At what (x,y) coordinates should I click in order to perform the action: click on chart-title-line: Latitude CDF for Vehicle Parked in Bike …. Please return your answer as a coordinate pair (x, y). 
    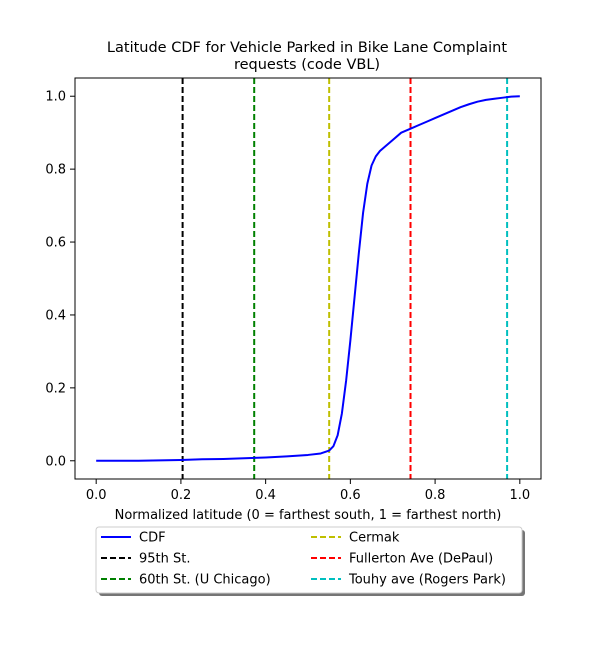
    Looking at the image, I should click on (307, 48).